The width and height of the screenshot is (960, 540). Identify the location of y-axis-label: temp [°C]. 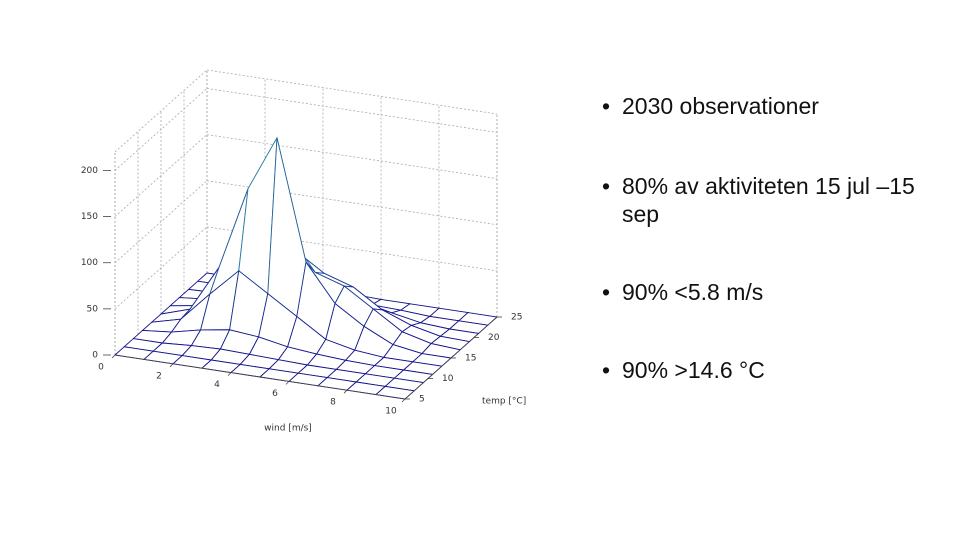
(504, 402).